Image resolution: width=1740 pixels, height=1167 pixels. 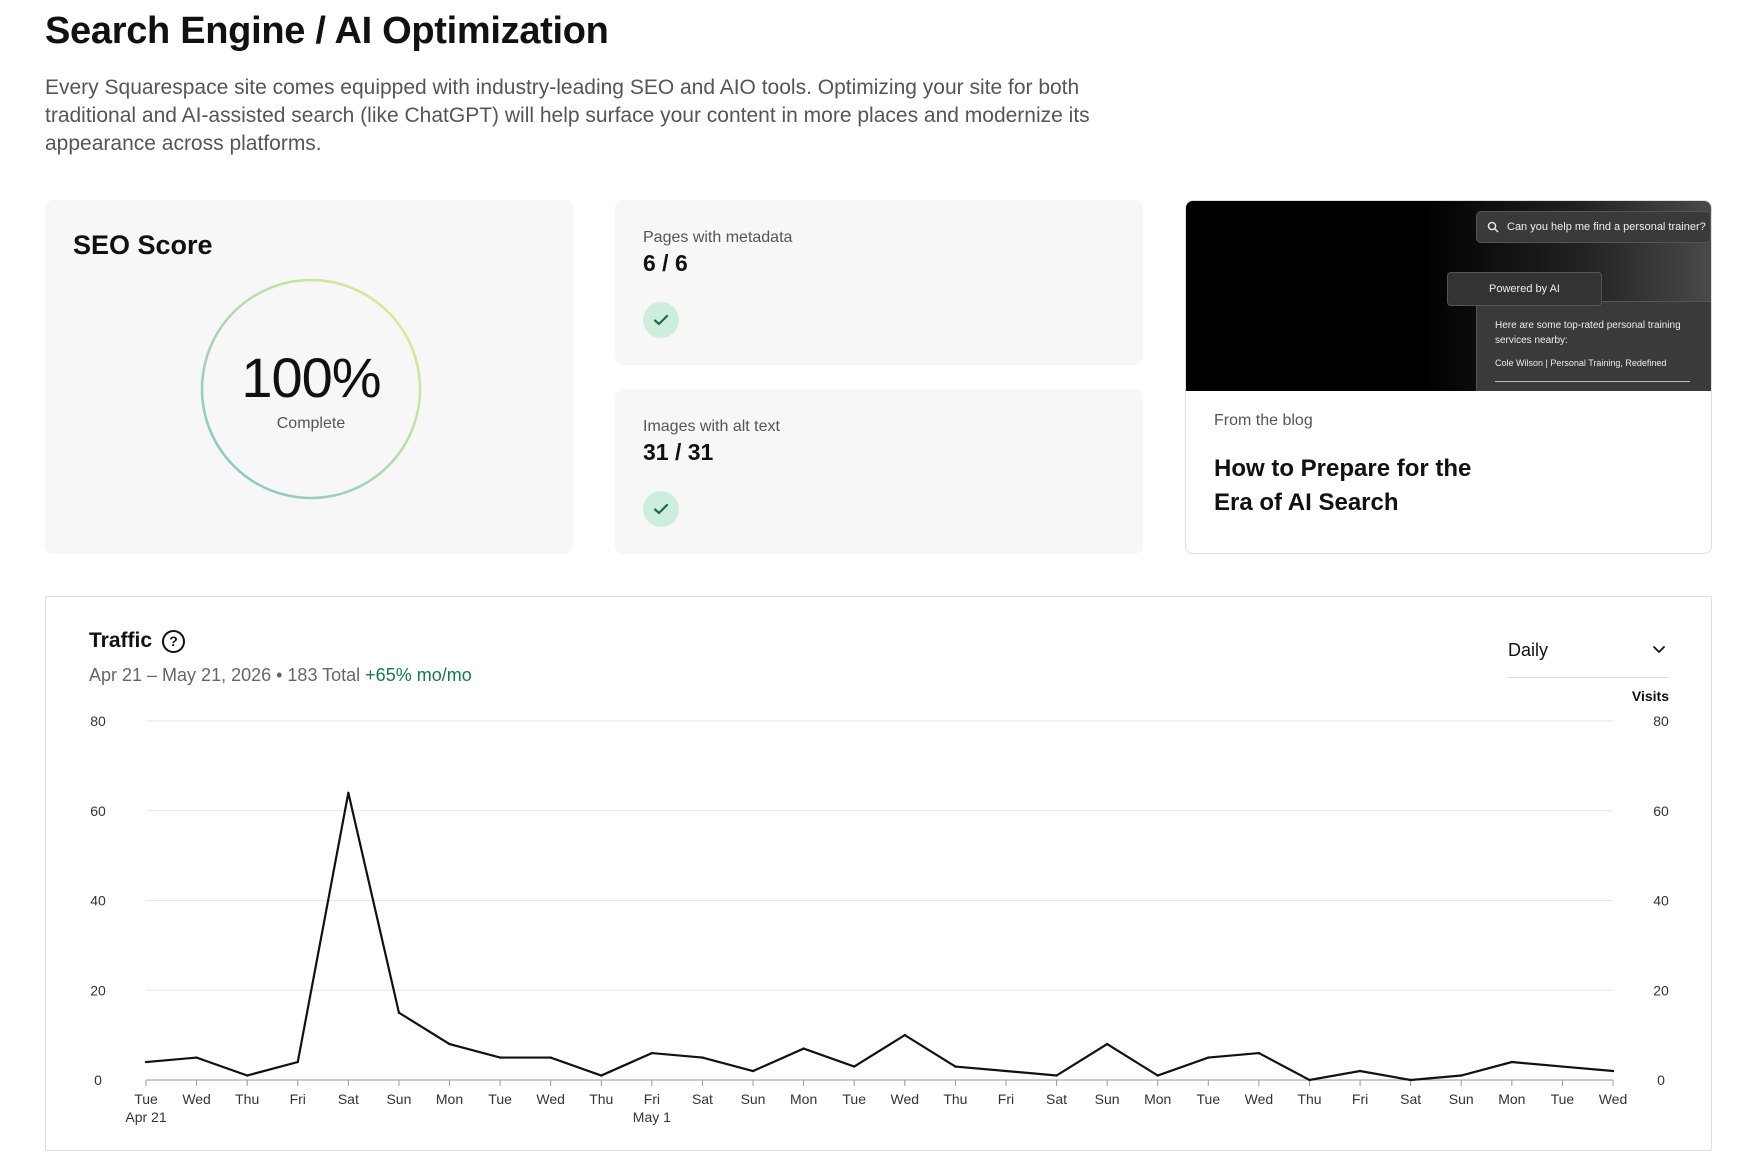 What do you see at coordinates (661, 320) in the screenshot?
I see `check-icon` at bounding box center [661, 320].